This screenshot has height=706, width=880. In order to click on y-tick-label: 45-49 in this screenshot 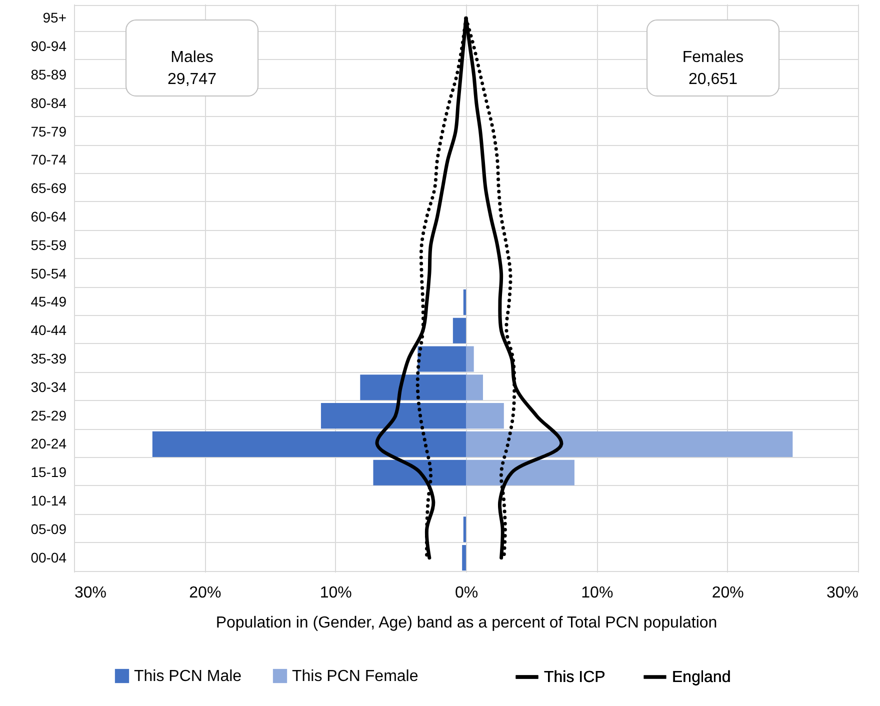, I will do `click(48, 302)`.